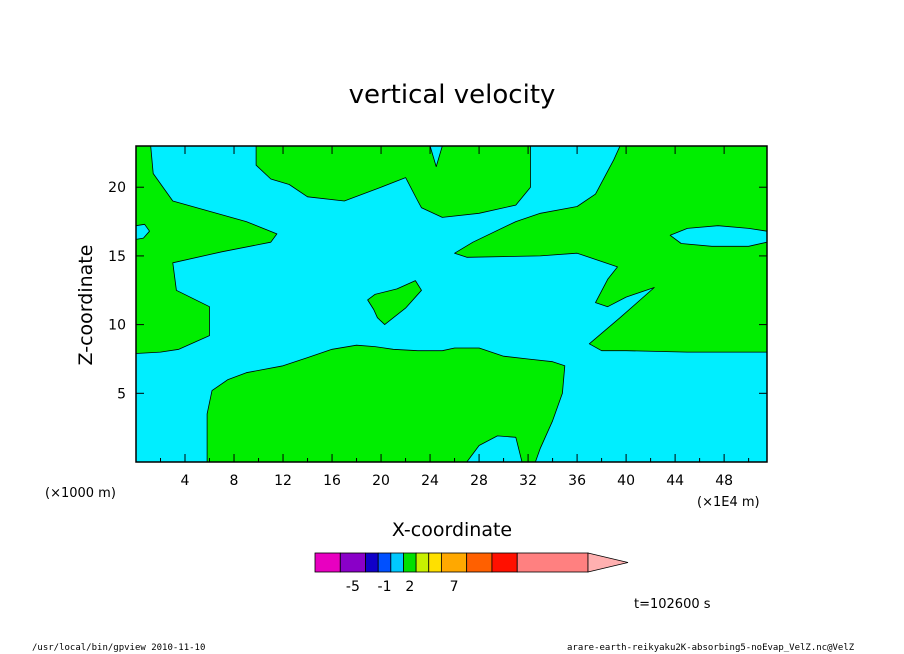  What do you see at coordinates (479, 481) in the screenshot?
I see `x-tick-label: 28` at bounding box center [479, 481].